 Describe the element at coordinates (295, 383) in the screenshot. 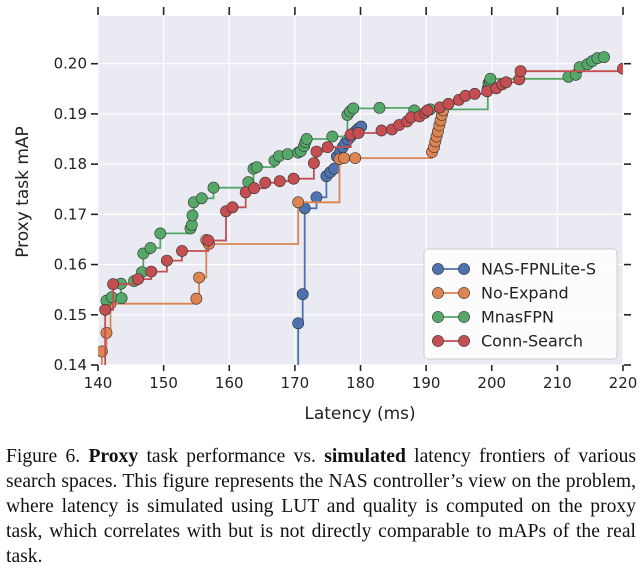

I see `x-tick-label: 170` at that location.